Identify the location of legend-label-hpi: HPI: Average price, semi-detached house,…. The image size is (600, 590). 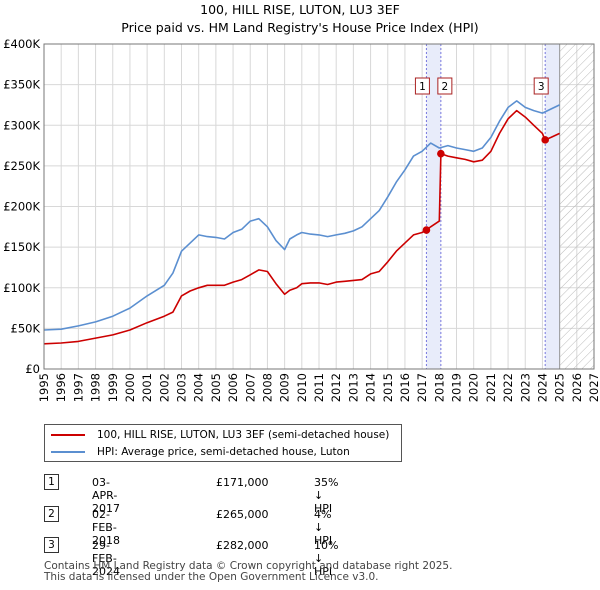
(223, 452).